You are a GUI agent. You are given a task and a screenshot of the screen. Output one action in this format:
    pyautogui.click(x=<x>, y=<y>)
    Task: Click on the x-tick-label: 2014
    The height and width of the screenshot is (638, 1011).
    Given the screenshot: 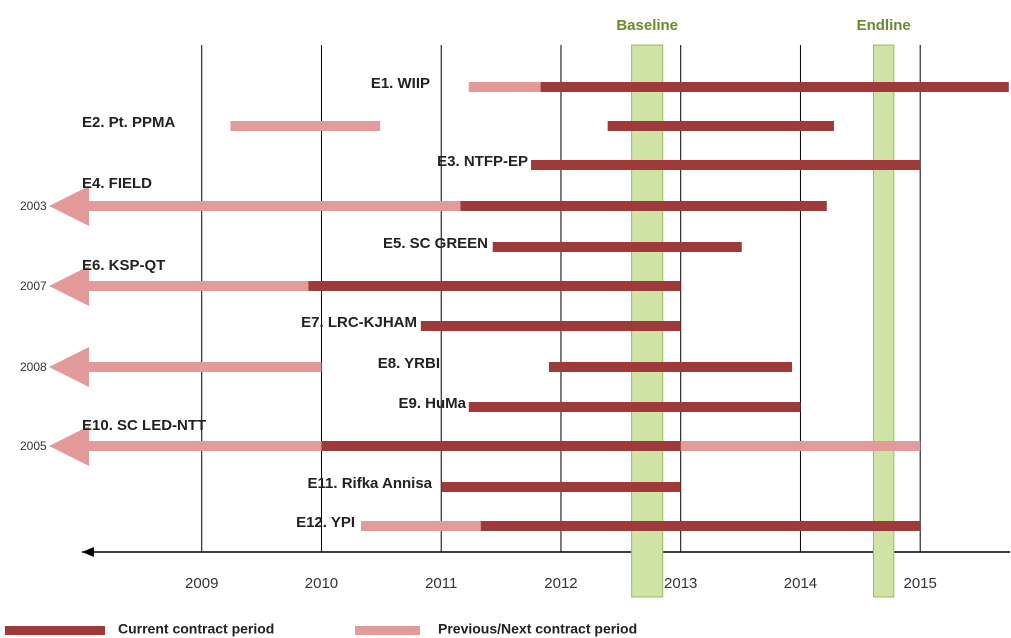 What is the action you would take?
    pyautogui.click(x=800, y=583)
    